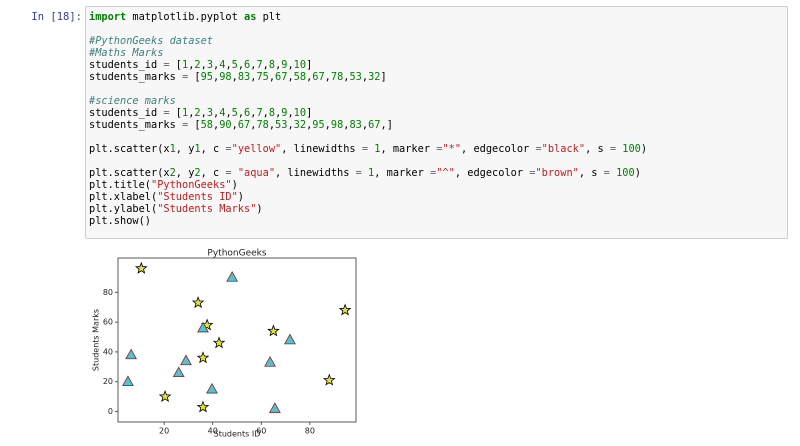  Describe the element at coordinates (236, 254) in the screenshot. I see `chart-title: PythonGeeks` at that location.